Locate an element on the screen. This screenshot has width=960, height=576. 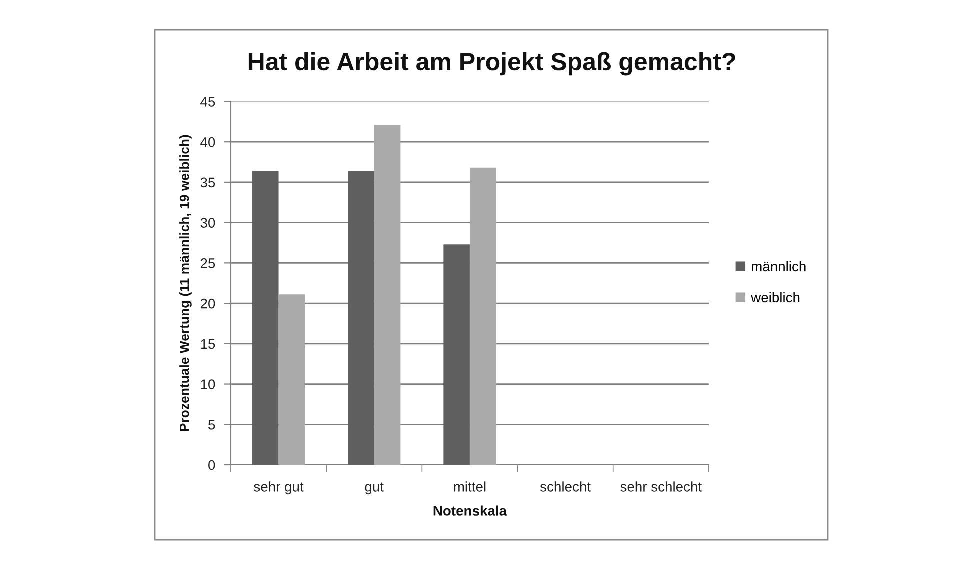
y-tick-label: 0 is located at coordinates (212, 465).